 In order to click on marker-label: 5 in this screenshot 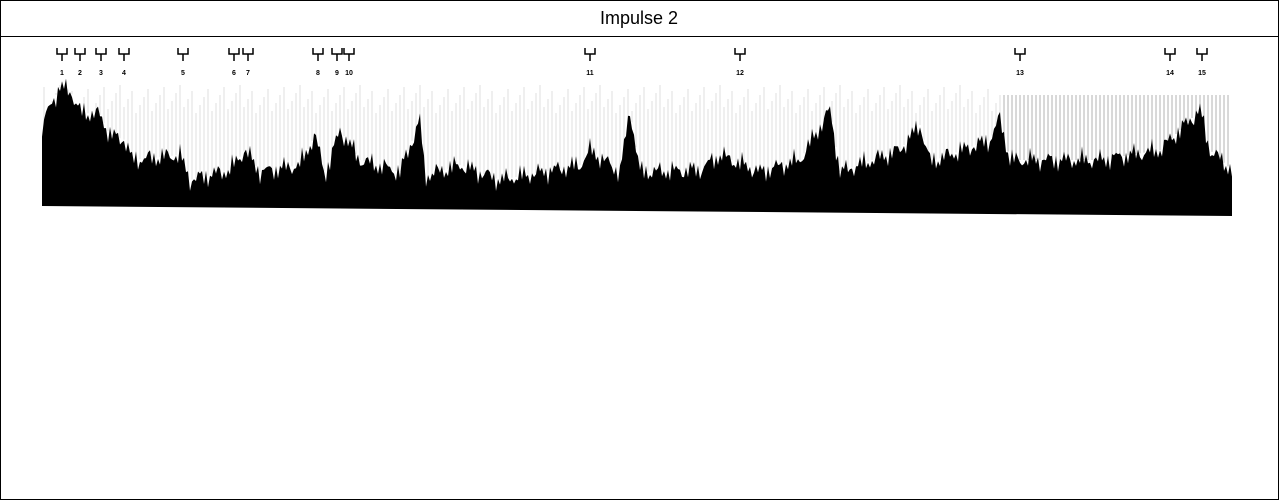, I will do `click(183, 73)`.